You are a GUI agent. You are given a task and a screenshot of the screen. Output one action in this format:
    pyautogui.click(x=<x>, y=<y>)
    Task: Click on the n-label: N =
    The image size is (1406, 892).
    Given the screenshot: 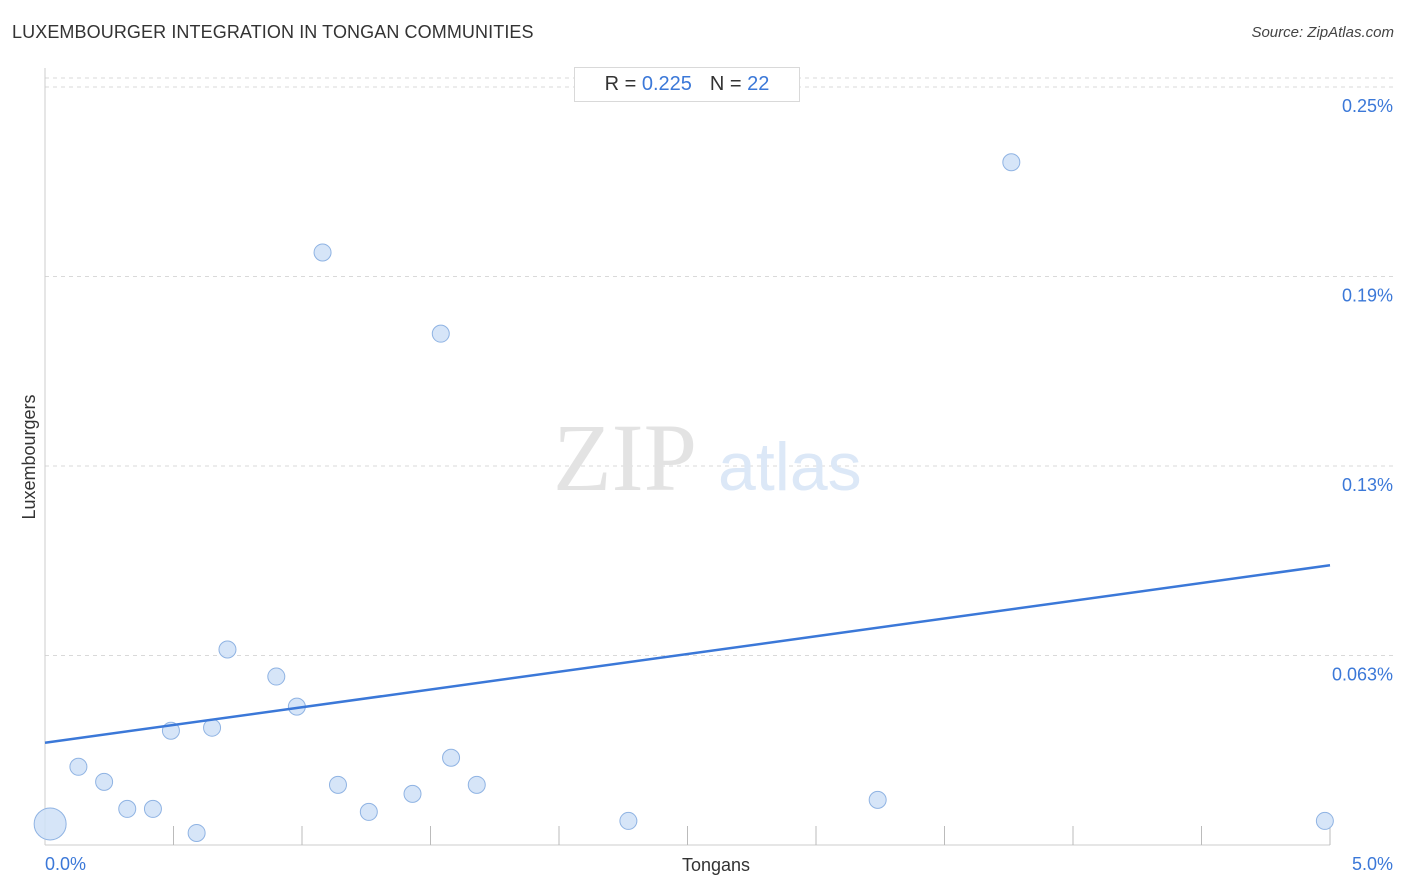 What is the action you would take?
    pyautogui.click(x=725, y=84)
    